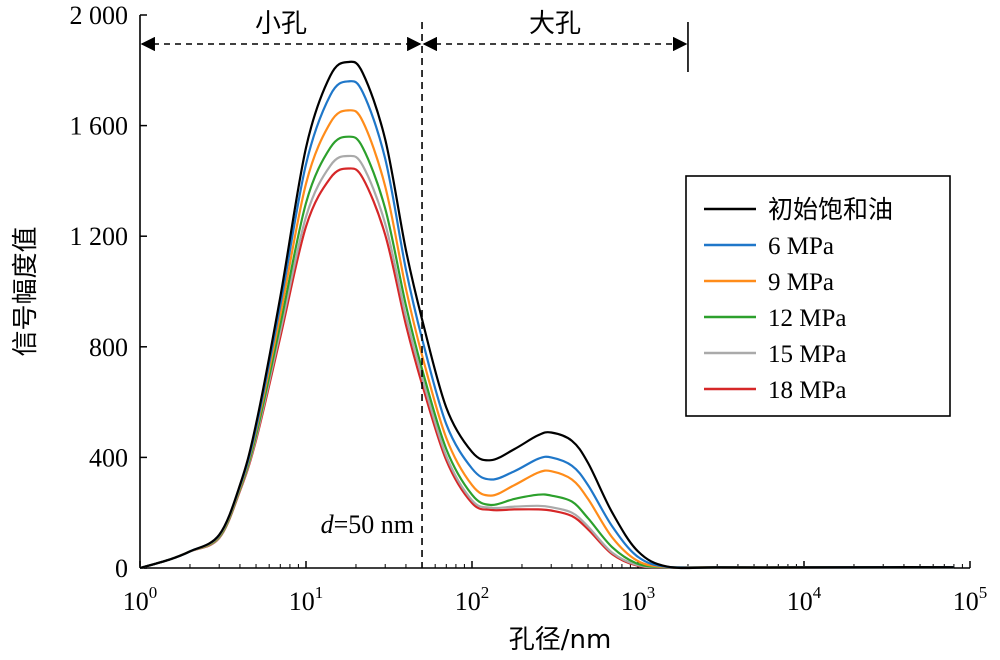 This screenshot has height=660, width=1000. I want to click on y-axis-title: 信号幅度值, so click(26, 291).